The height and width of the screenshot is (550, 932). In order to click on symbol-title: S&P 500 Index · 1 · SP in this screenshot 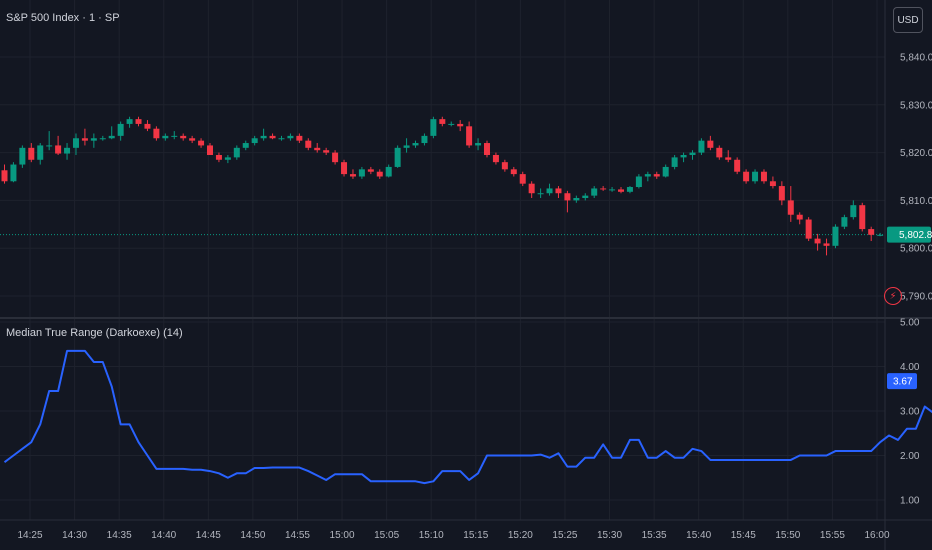, I will do `click(63, 18)`.